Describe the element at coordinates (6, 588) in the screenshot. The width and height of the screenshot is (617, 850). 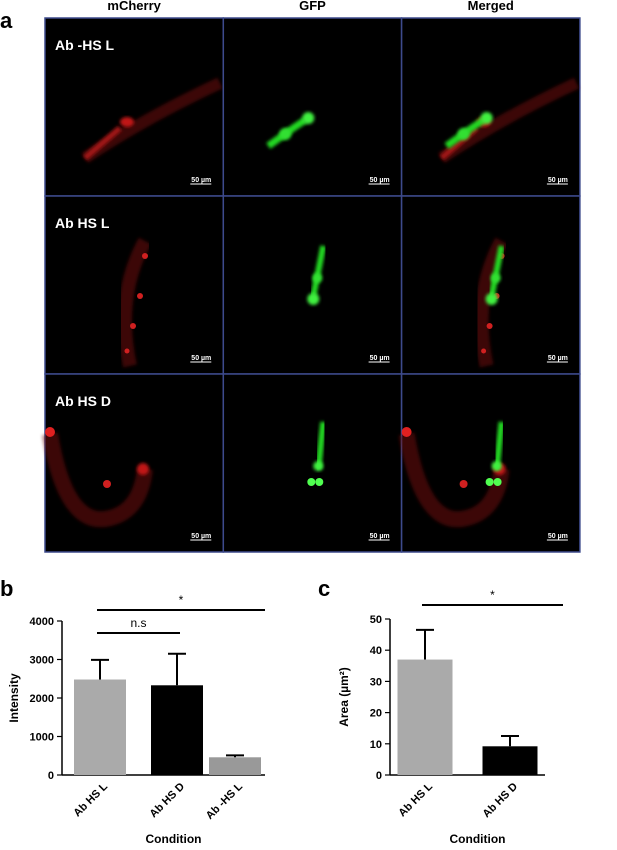
I see `panel-label: b` at that location.